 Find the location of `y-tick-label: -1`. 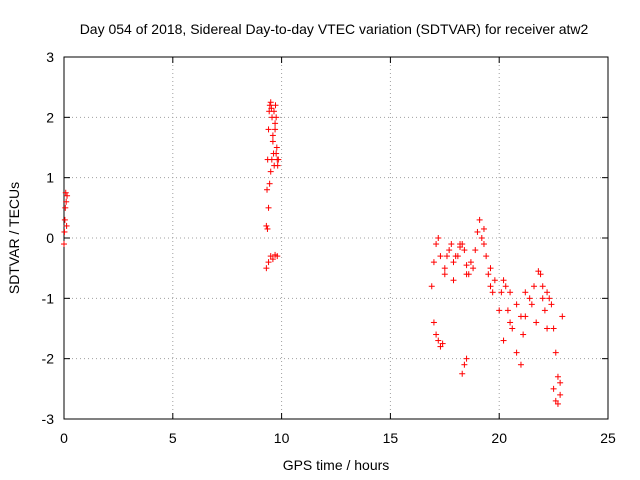

y-tick-label: -1 is located at coordinates (48, 298).